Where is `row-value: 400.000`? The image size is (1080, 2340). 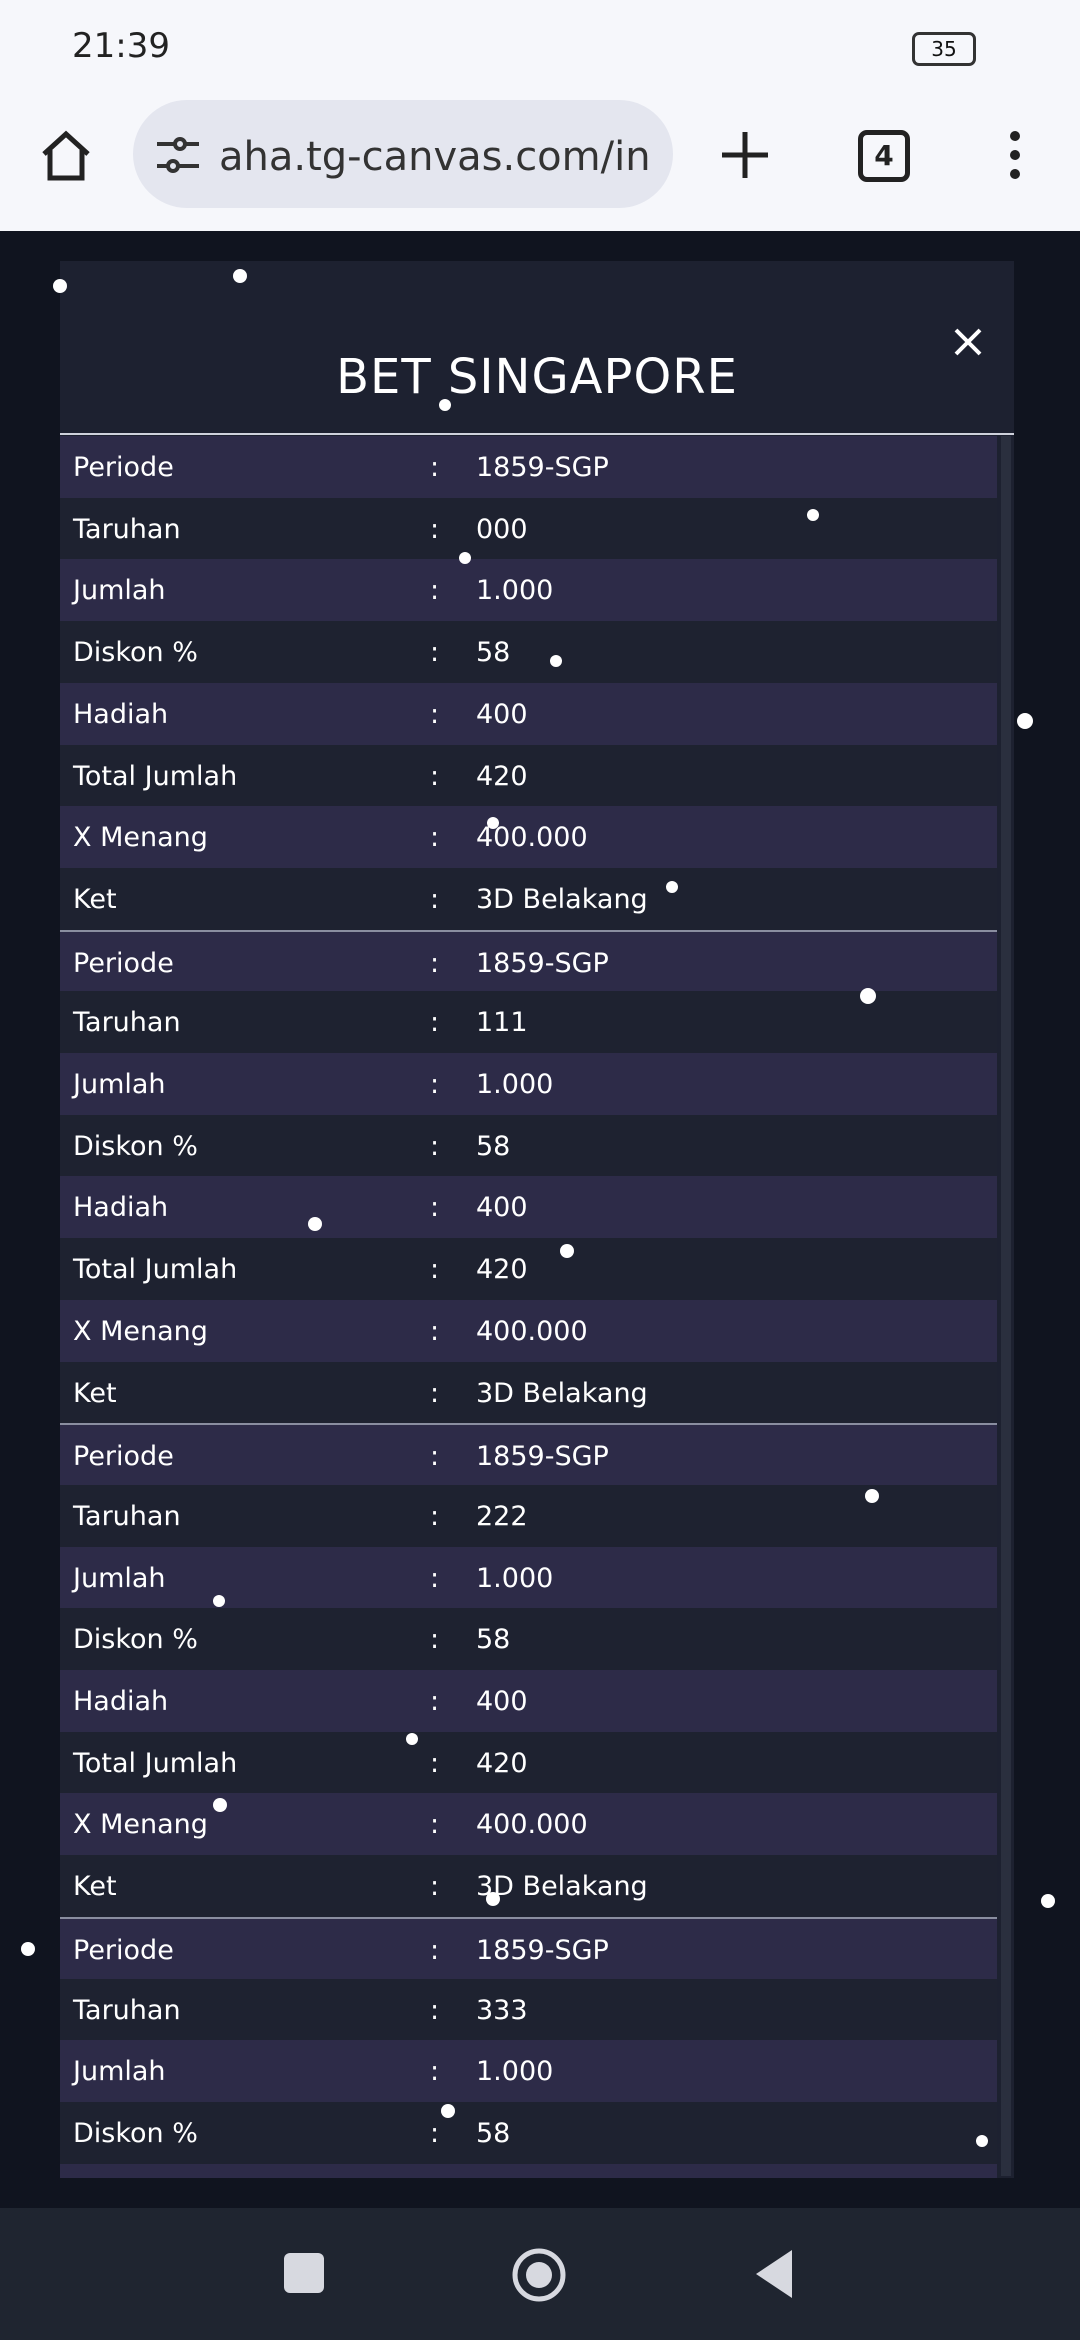
row-value: 400.000 is located at coordinates (532, 1331).